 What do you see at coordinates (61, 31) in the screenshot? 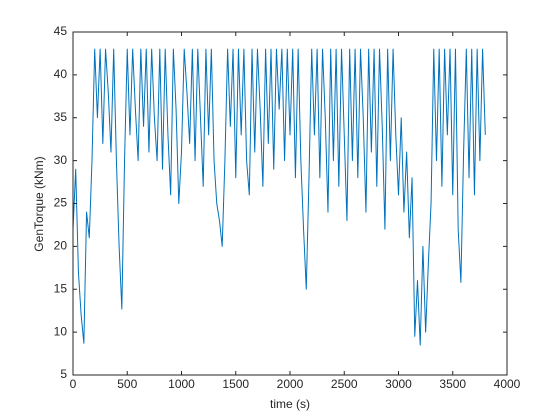
I see `y-tick-label: 45` at bounding box center [61, 31].